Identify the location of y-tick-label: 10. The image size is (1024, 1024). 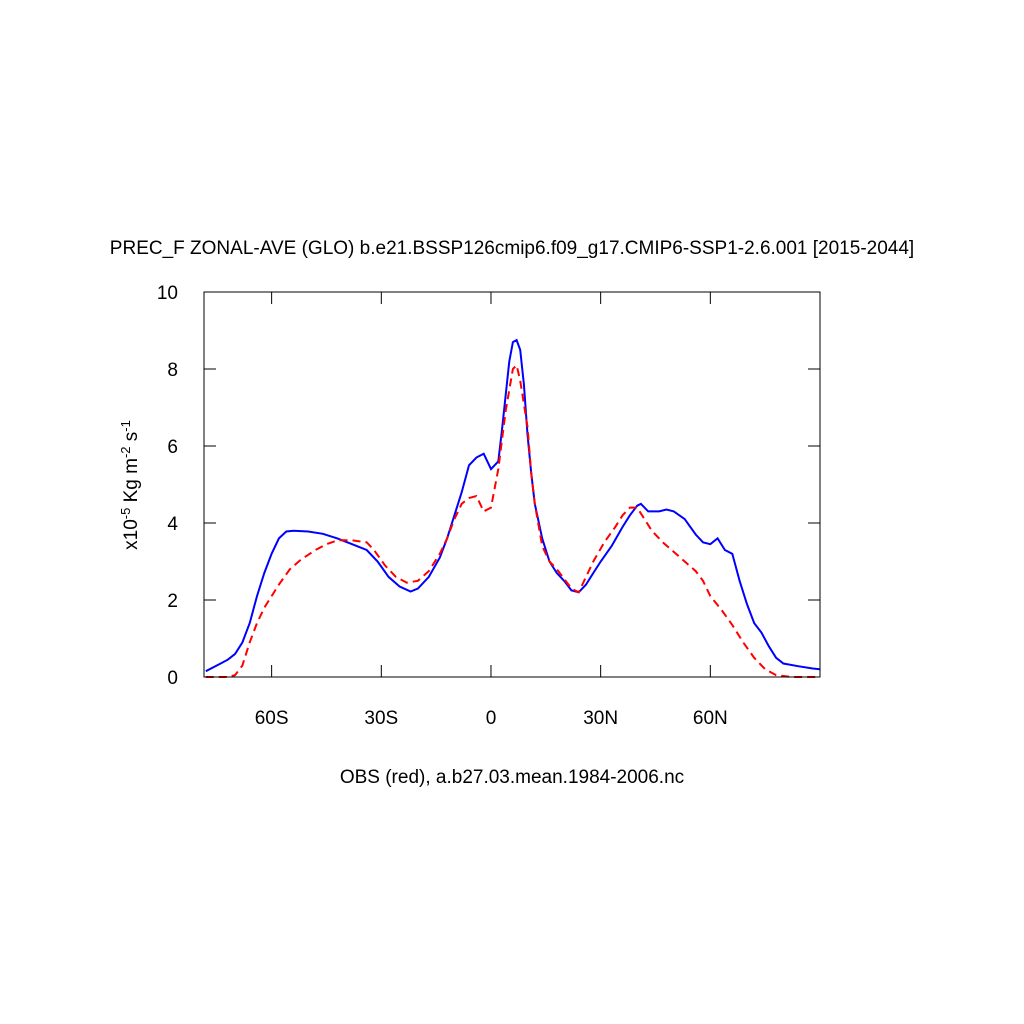
(167, 293).